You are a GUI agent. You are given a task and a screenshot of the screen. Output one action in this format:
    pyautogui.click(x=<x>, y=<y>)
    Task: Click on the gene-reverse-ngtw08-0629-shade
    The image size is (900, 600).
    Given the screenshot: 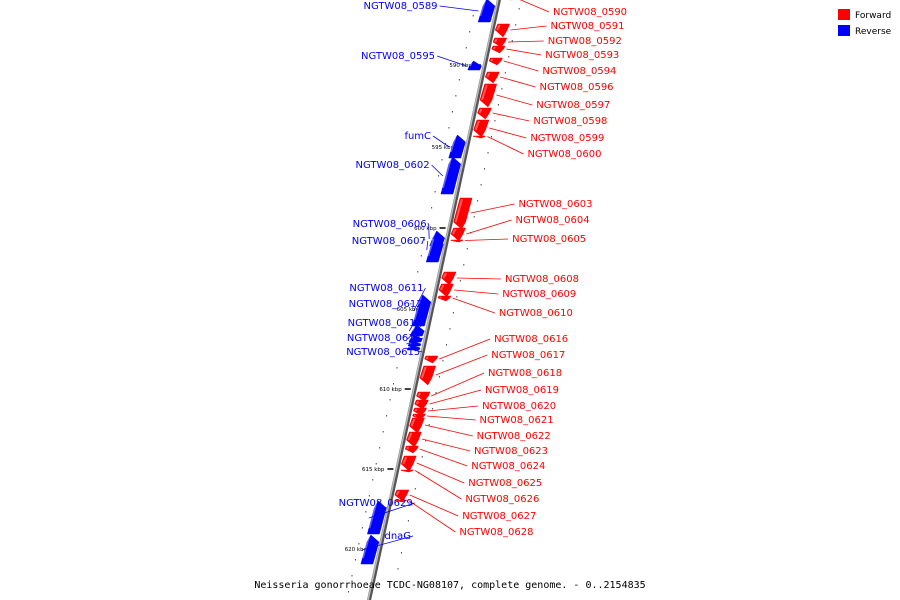 What is the action you would take?
    pyautogui.click(x=373, y=515)
    